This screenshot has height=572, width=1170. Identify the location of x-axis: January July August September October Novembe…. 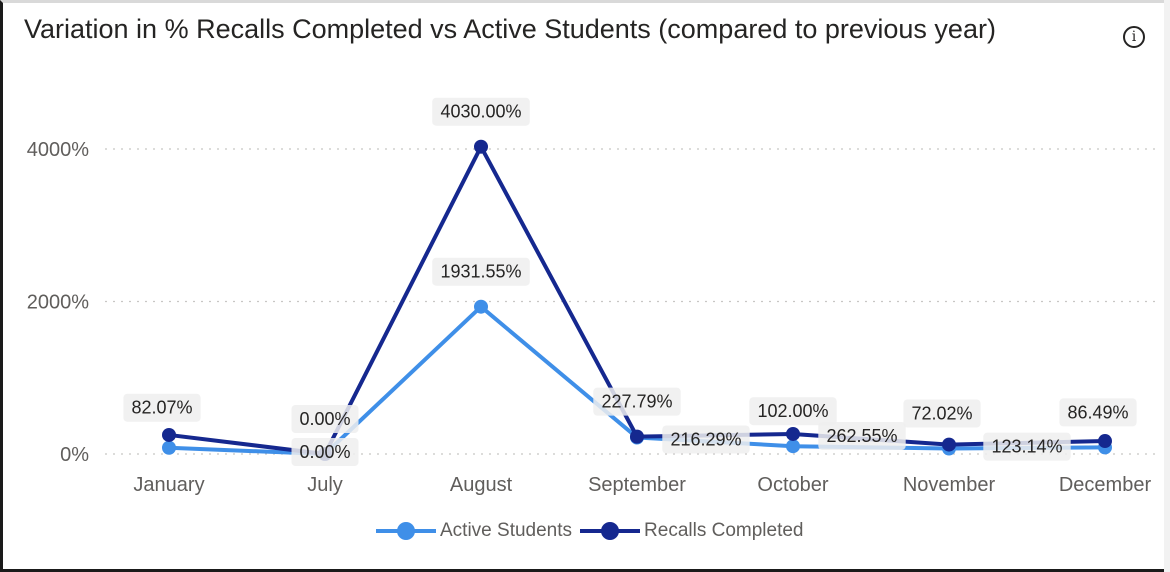
(642, 485).